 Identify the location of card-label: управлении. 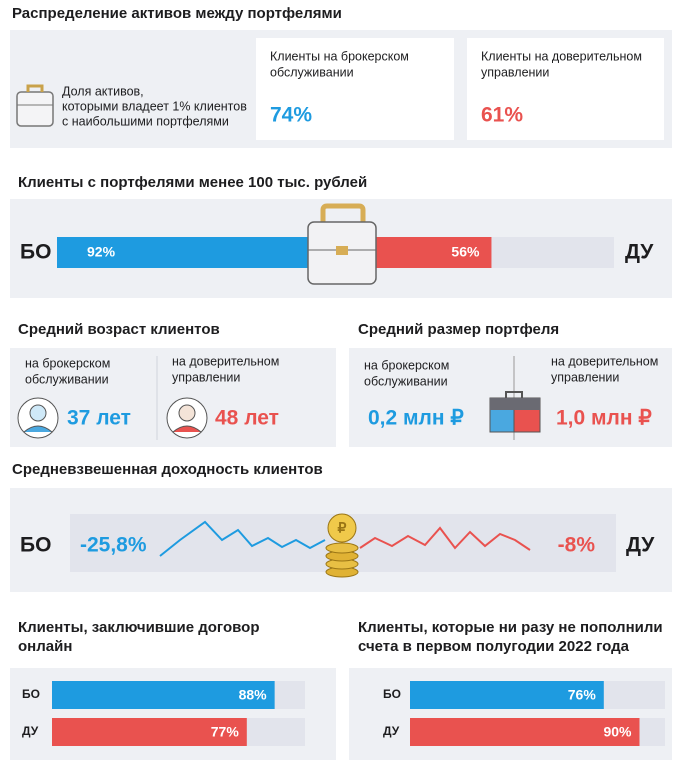
(515, 72).